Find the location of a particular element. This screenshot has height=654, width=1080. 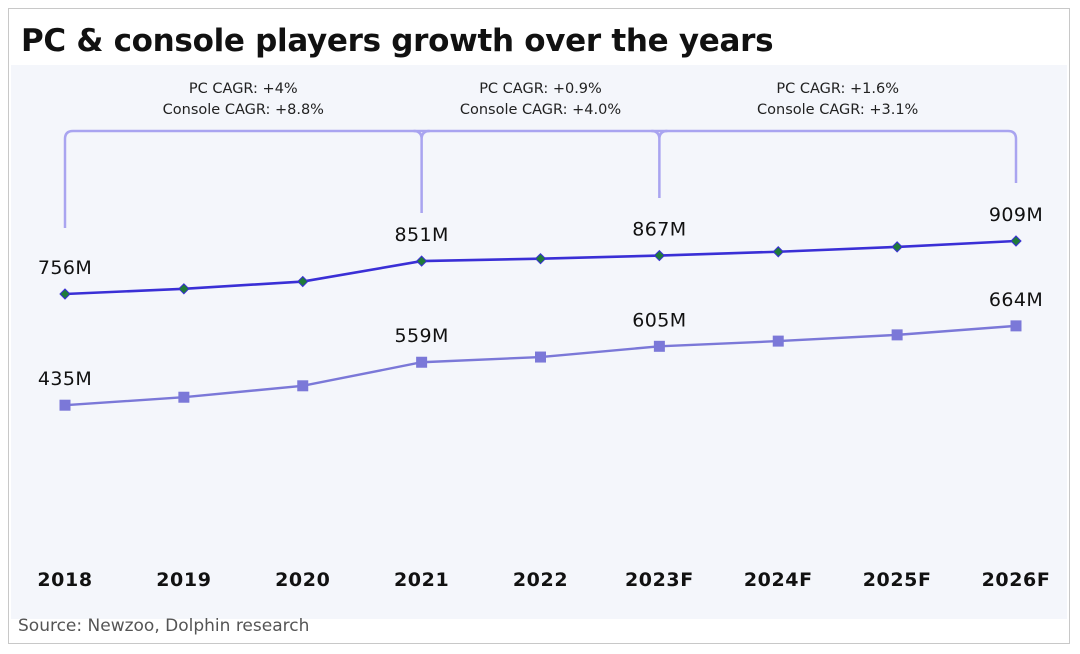

x-tick-2026F: 2026F is located at coordinates (1016, 580).